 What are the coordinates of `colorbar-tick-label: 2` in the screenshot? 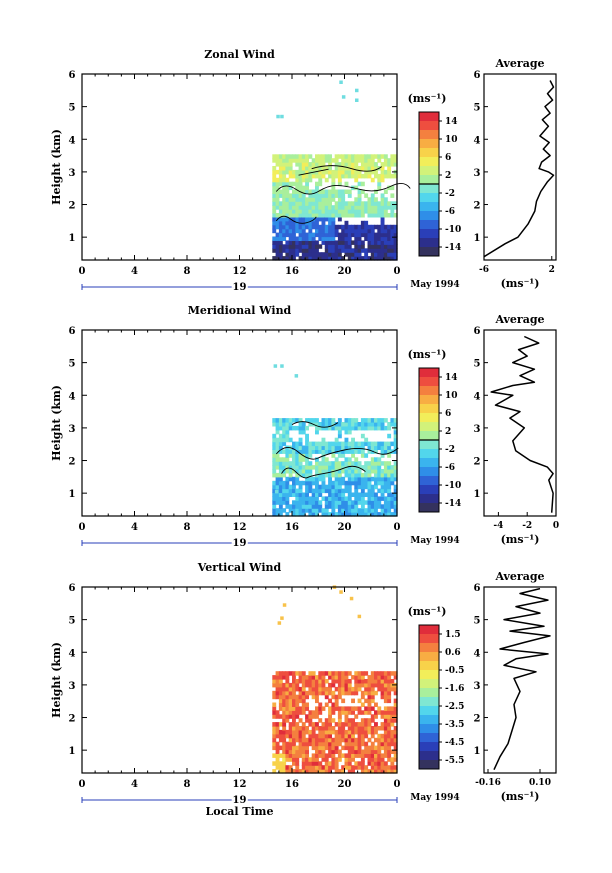 It's located at (448, 432).